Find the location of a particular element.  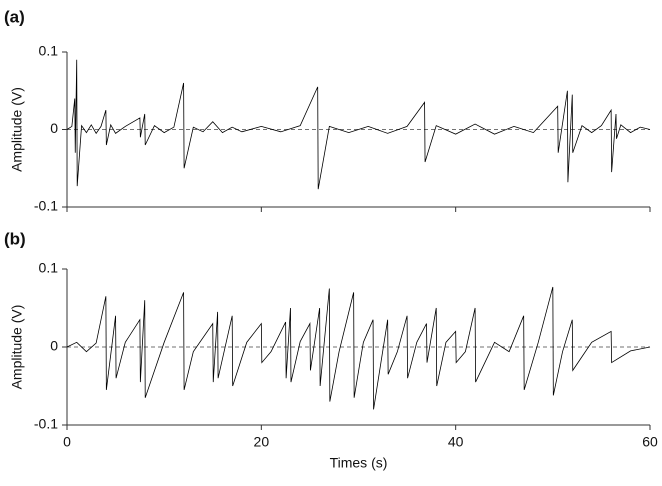

x-tick-label: 60 is located at coordinates (650, 442).